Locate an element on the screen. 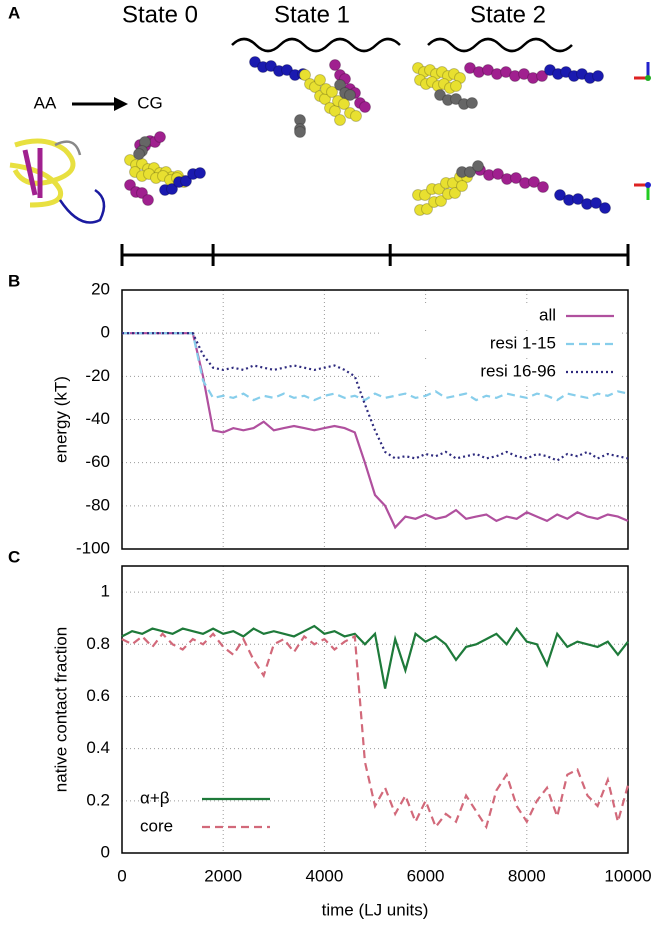  x-axis-label: time (LJ units) is located at coordinates (375, 909).